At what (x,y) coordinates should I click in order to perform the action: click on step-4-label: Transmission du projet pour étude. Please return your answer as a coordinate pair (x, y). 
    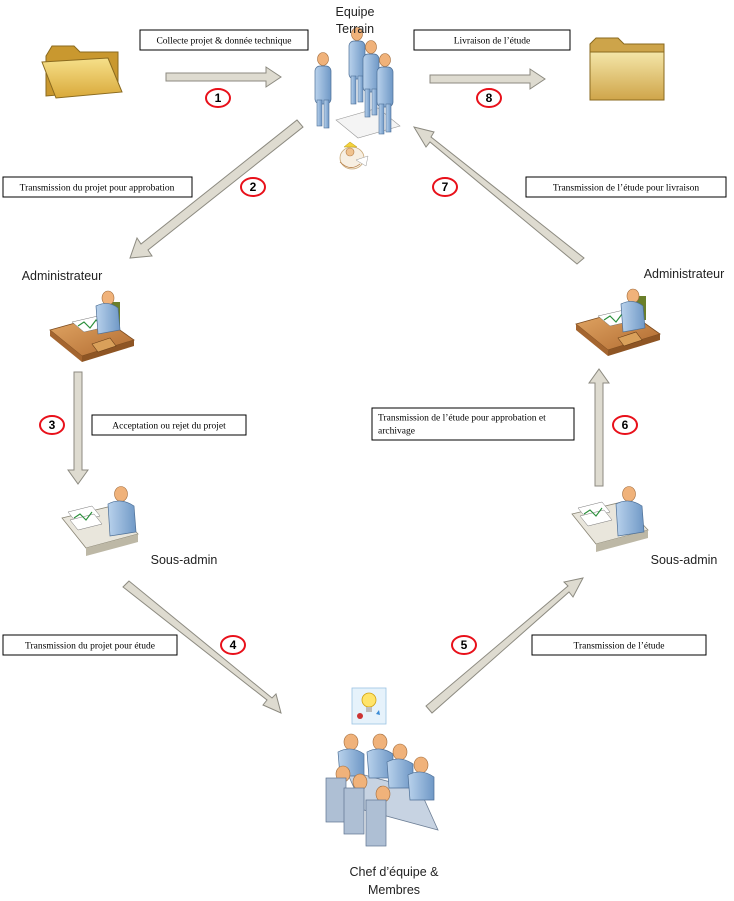
    Looking at the image, I should click on (90, 647).